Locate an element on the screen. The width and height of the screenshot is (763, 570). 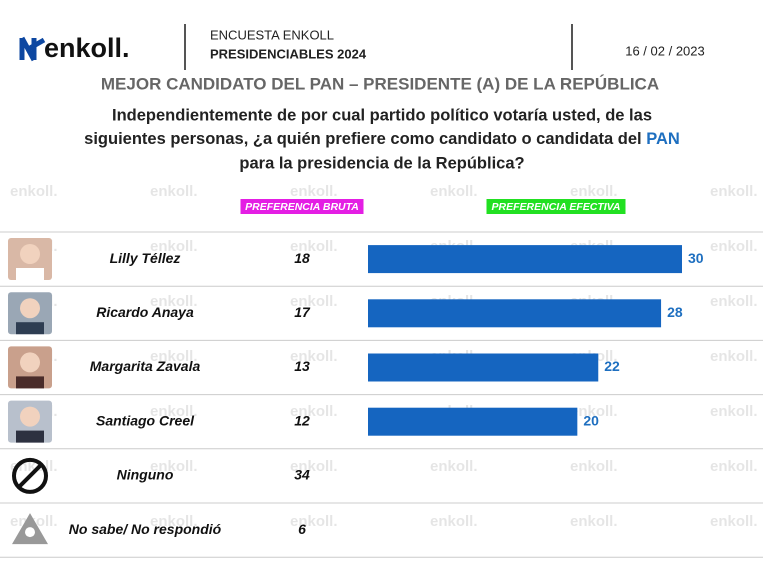
date: 16 / 02 / 2023 is located at coordinates (665, 50).